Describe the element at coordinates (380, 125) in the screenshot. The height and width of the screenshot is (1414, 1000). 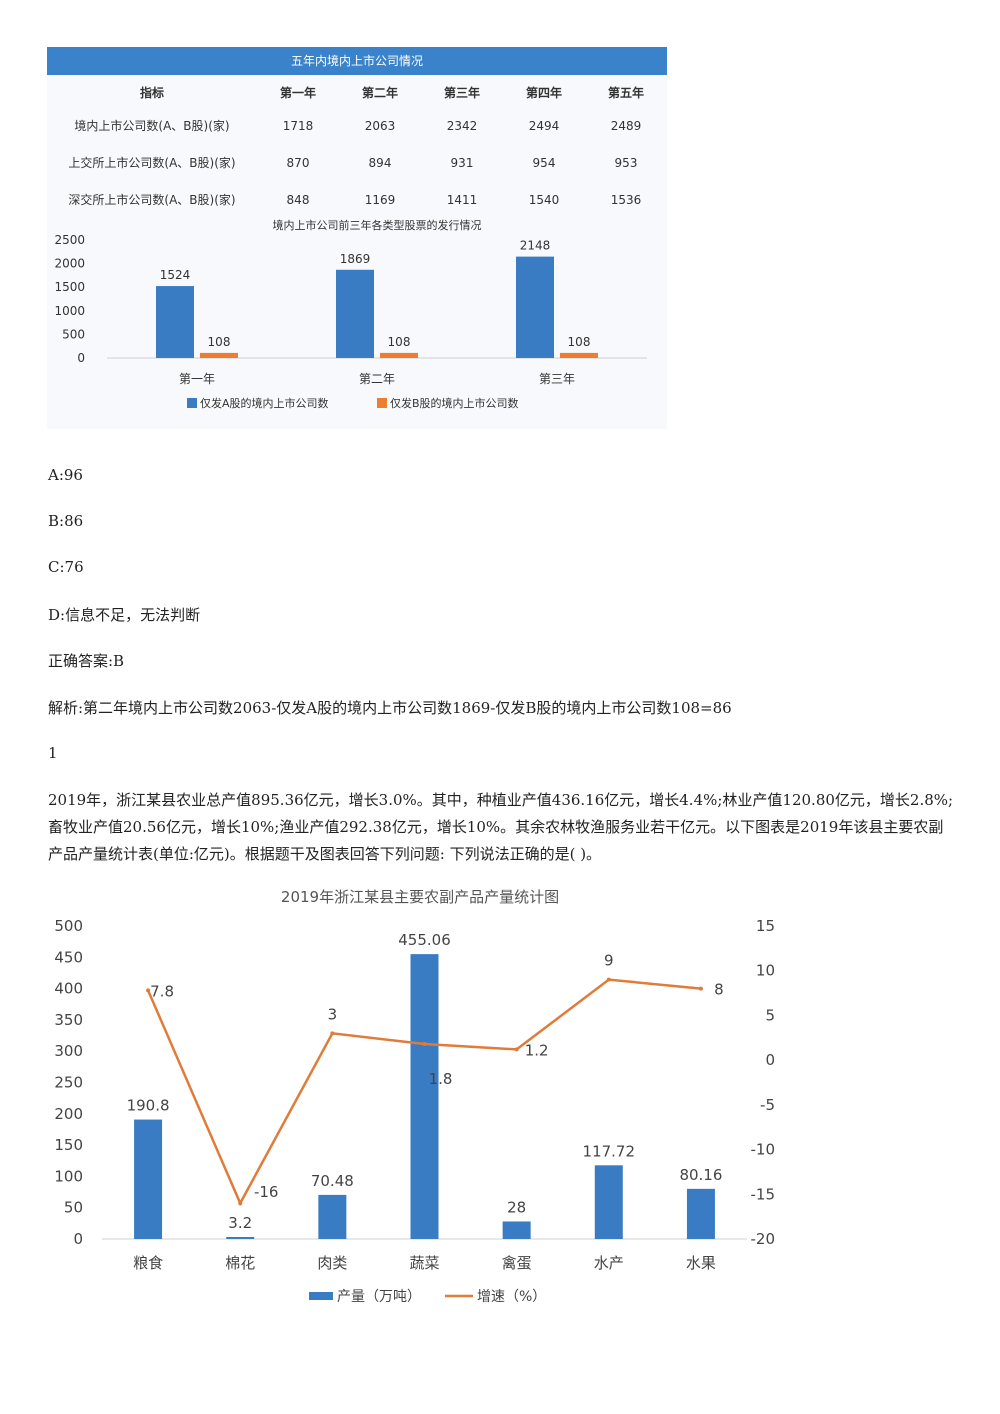
I see `table-cell: 2063` at that location.